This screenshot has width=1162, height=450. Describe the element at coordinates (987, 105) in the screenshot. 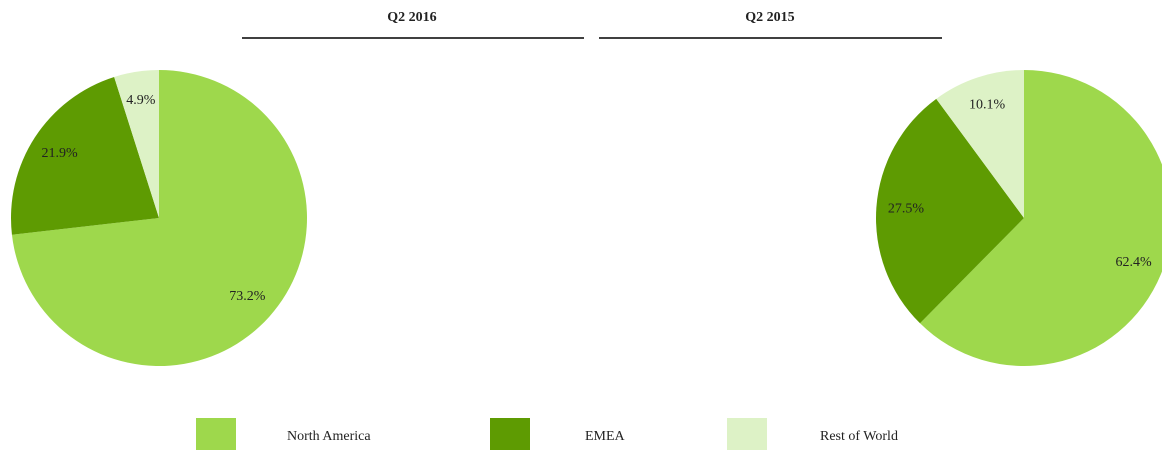

I see `data-label: 10.1%` at that location.